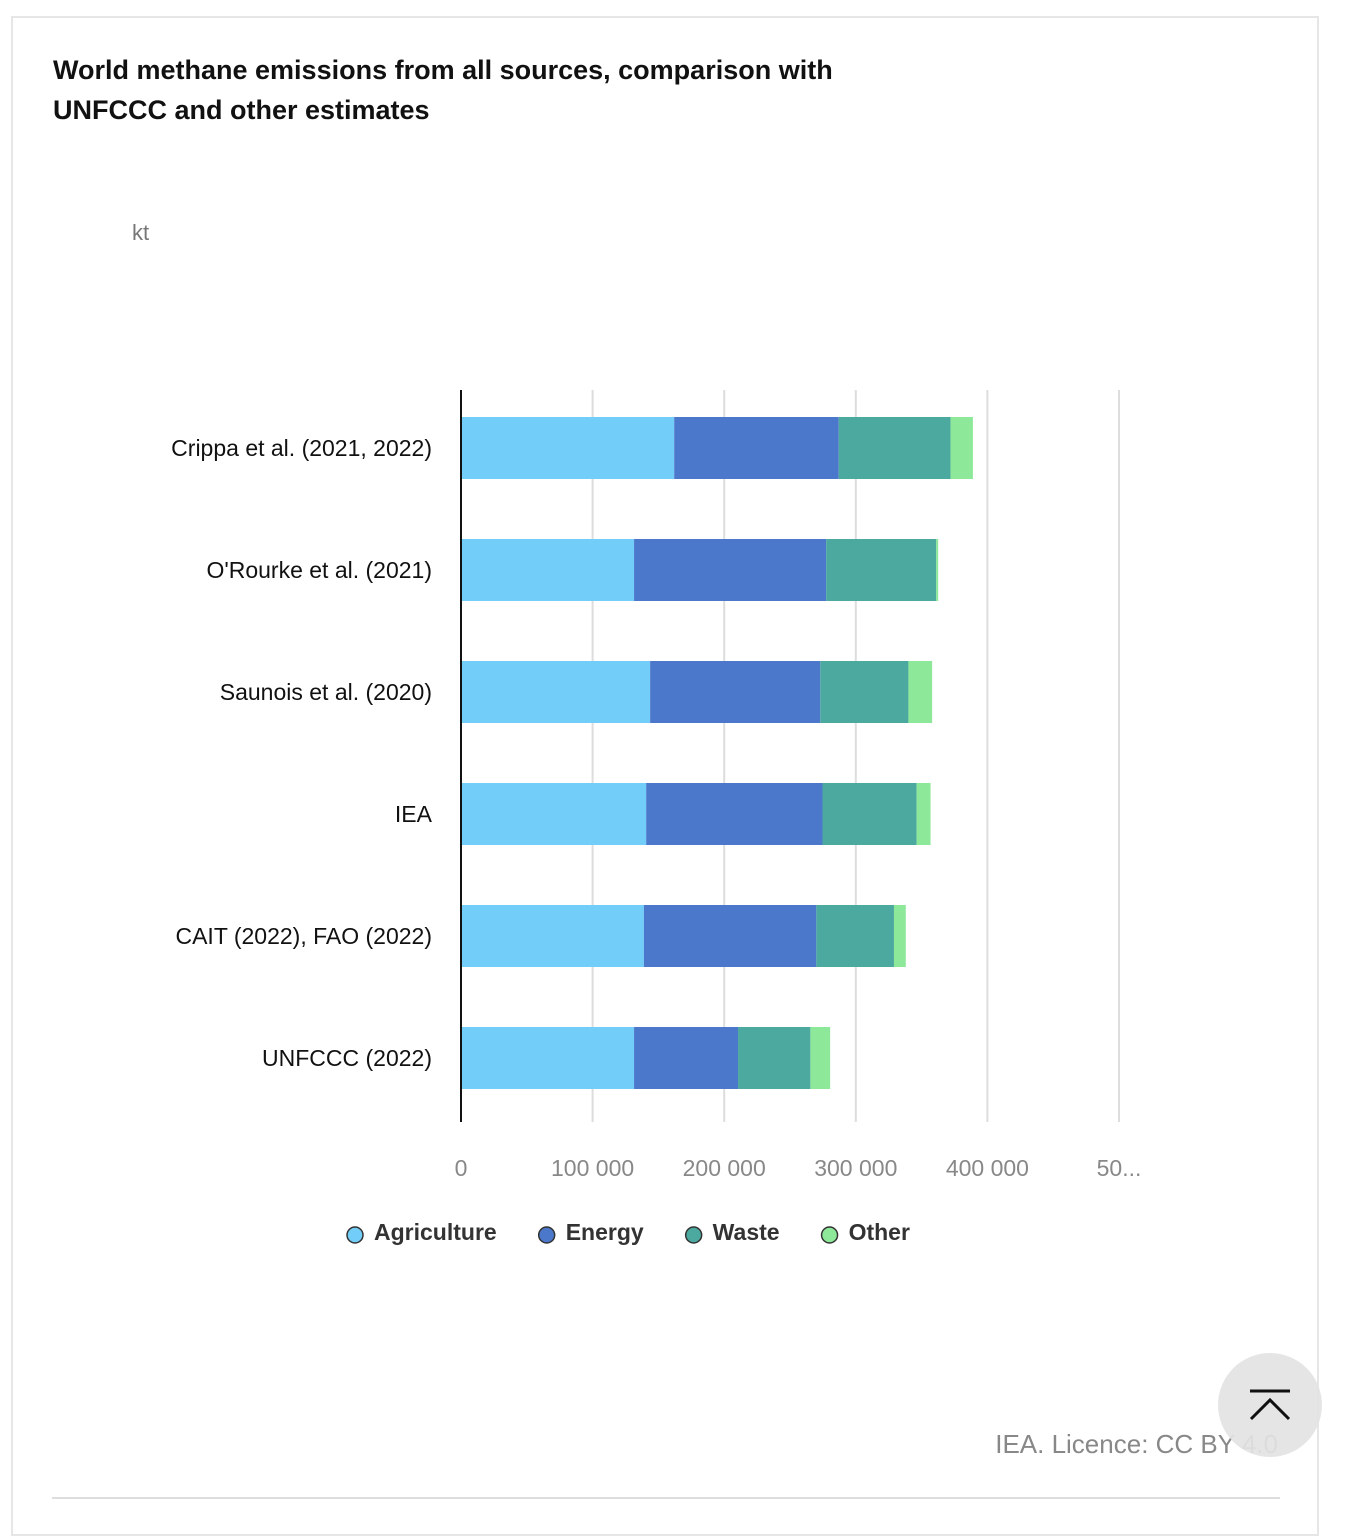 Image resolution: width=1360 pixels, height=1536 pixels. I want to click on legend-label: Other, so click(879, 1232).